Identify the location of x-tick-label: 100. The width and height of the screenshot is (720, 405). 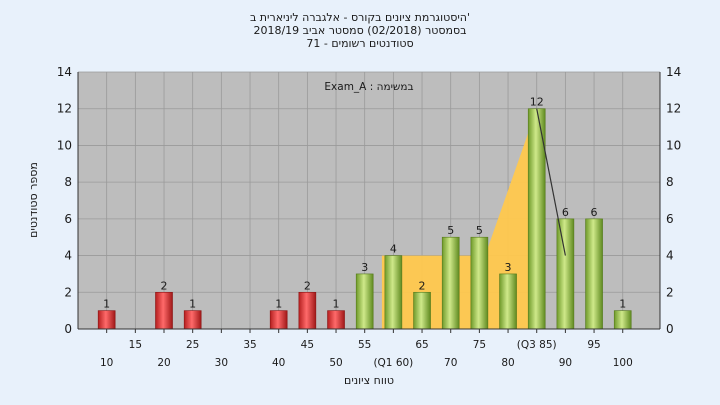
(623, 363).